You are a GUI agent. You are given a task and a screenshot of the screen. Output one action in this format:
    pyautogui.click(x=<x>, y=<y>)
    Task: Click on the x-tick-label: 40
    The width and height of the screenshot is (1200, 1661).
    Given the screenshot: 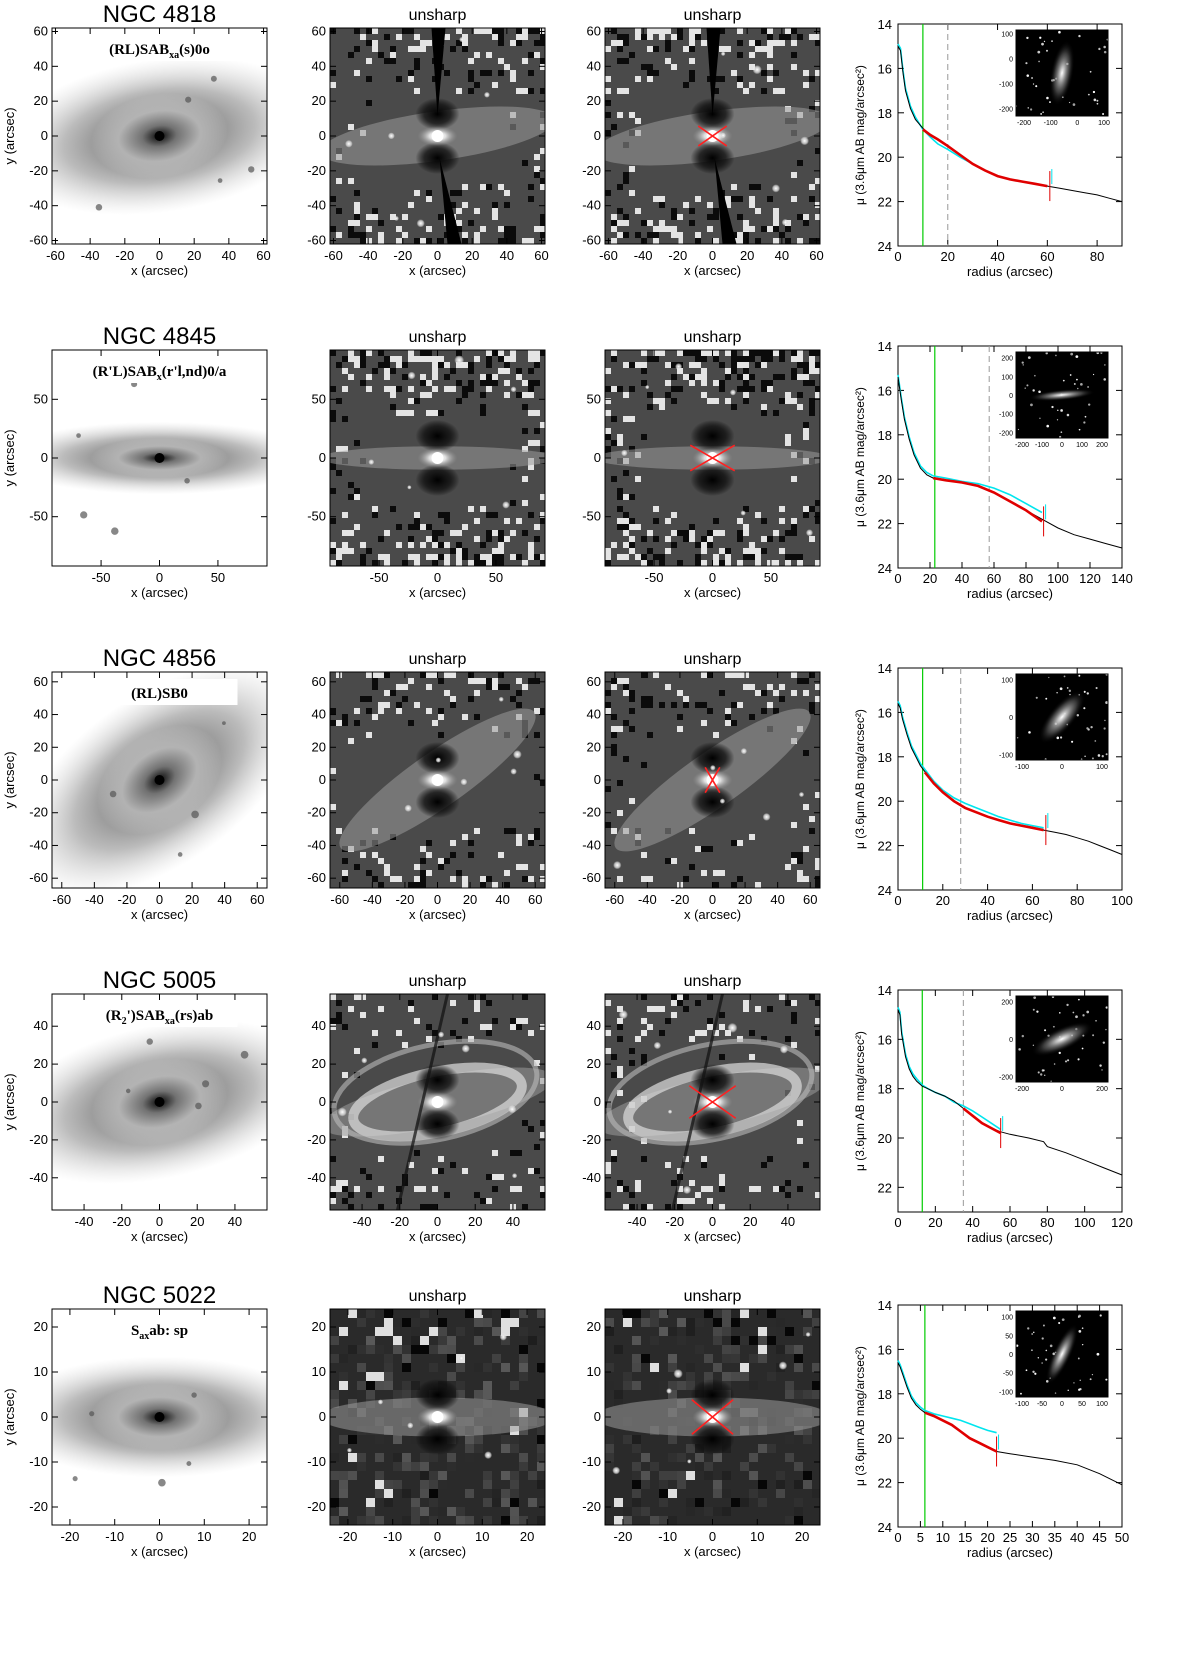 What is the action you would take?
    pyautogui.click(x=229, y=255)
    